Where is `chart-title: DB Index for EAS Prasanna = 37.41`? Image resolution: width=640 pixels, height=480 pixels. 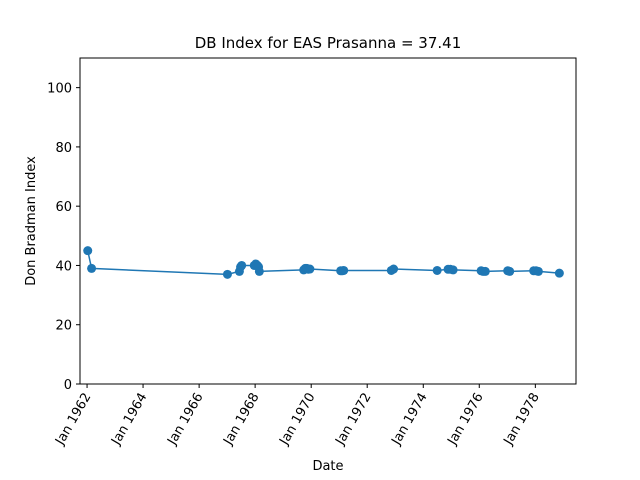
chart-title: DB Index for EAS Prasanna = 37.41 is located at coordinates (328, 43).